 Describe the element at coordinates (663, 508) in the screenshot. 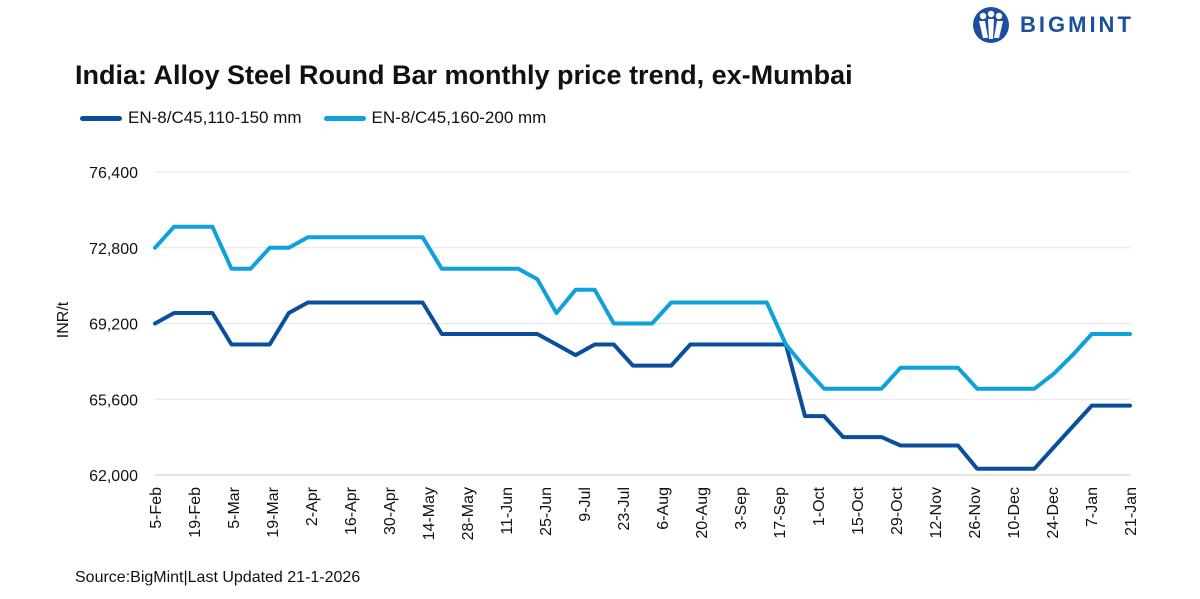

I see `x-tick-label: 6-Aug` at that location.